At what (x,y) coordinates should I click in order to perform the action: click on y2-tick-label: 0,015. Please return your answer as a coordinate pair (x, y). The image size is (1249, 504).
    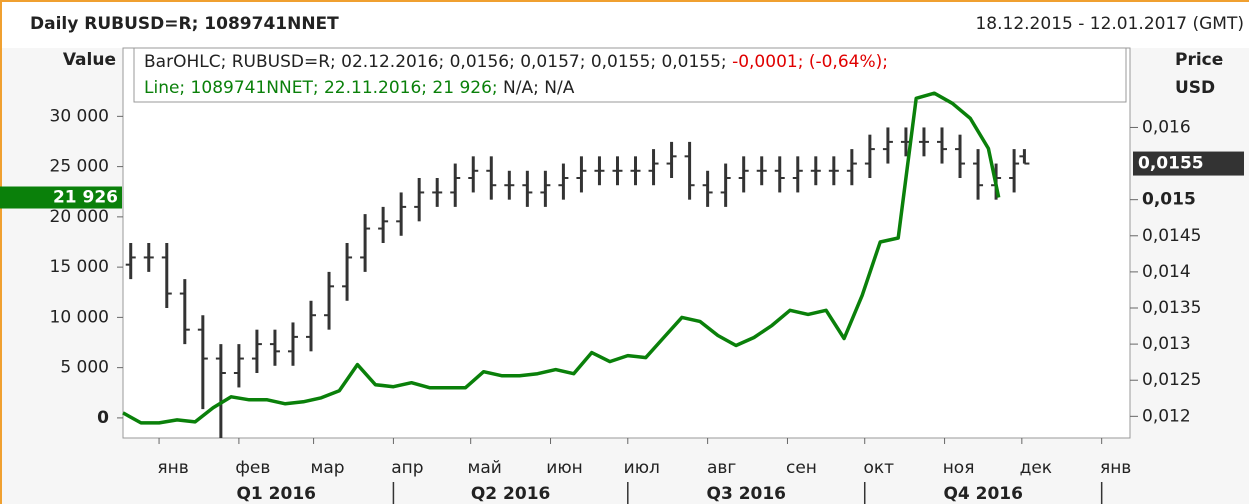
    Looking at the image, I should click on (1169, 200).